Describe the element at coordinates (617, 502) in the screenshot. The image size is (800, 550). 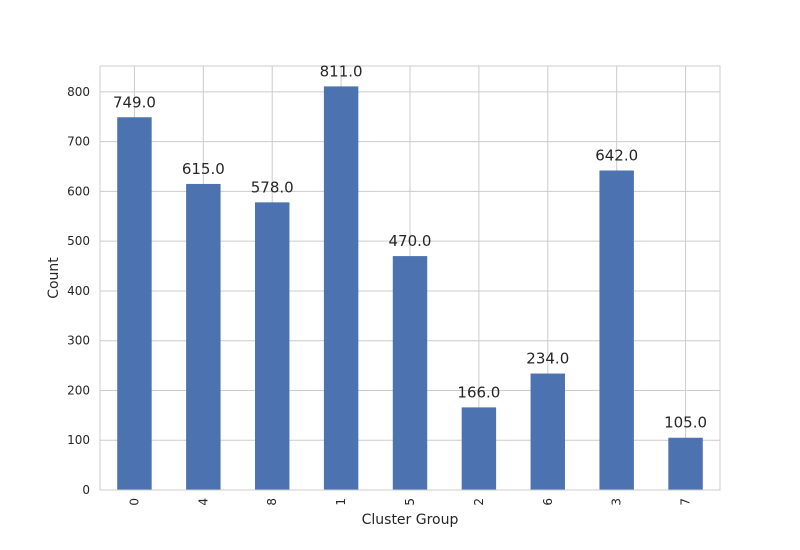
I see `x-tick-label: 3` at that location.